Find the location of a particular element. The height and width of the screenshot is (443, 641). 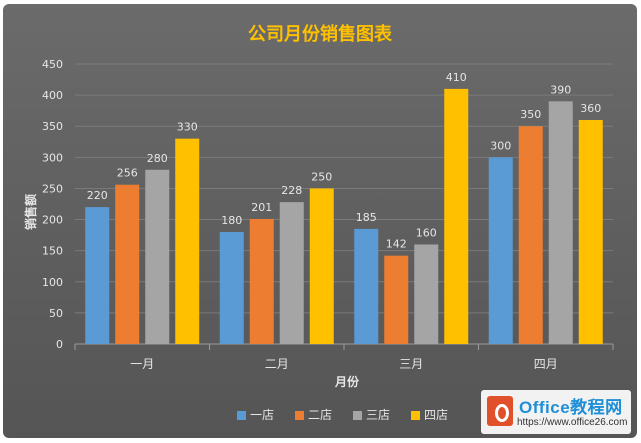

watermark: Office教程网 https://www.office26.com is located at coordinates (556, 412).